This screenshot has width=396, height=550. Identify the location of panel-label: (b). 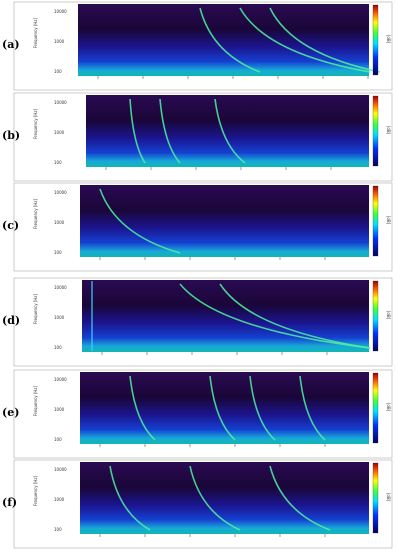
(11, 135).